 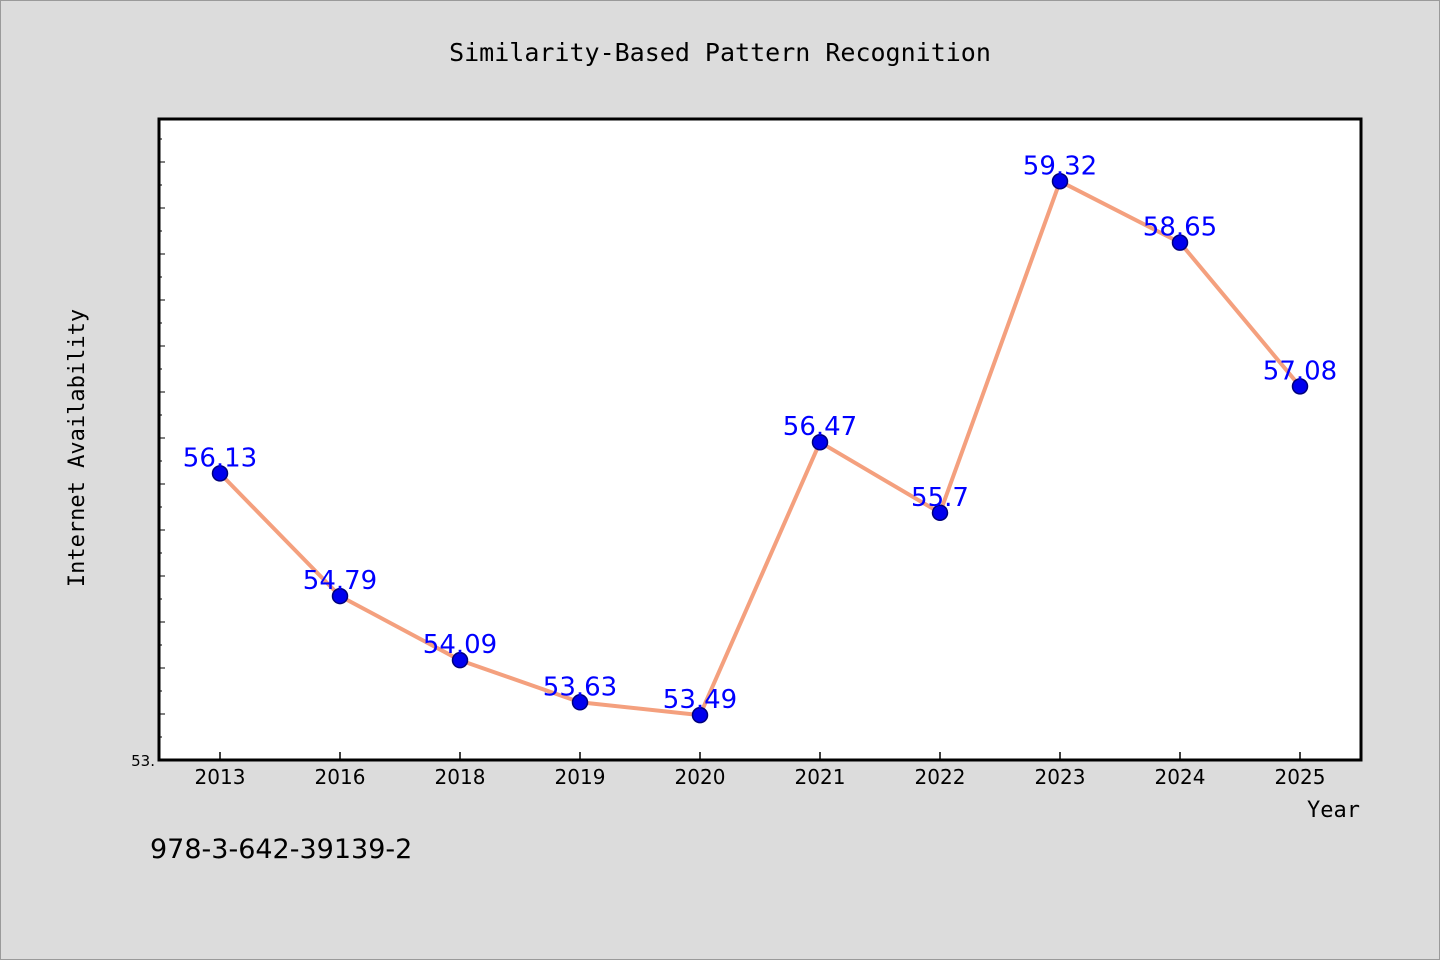 I want to click on data-label-2021: 56.47, so click(x=820, y=427).